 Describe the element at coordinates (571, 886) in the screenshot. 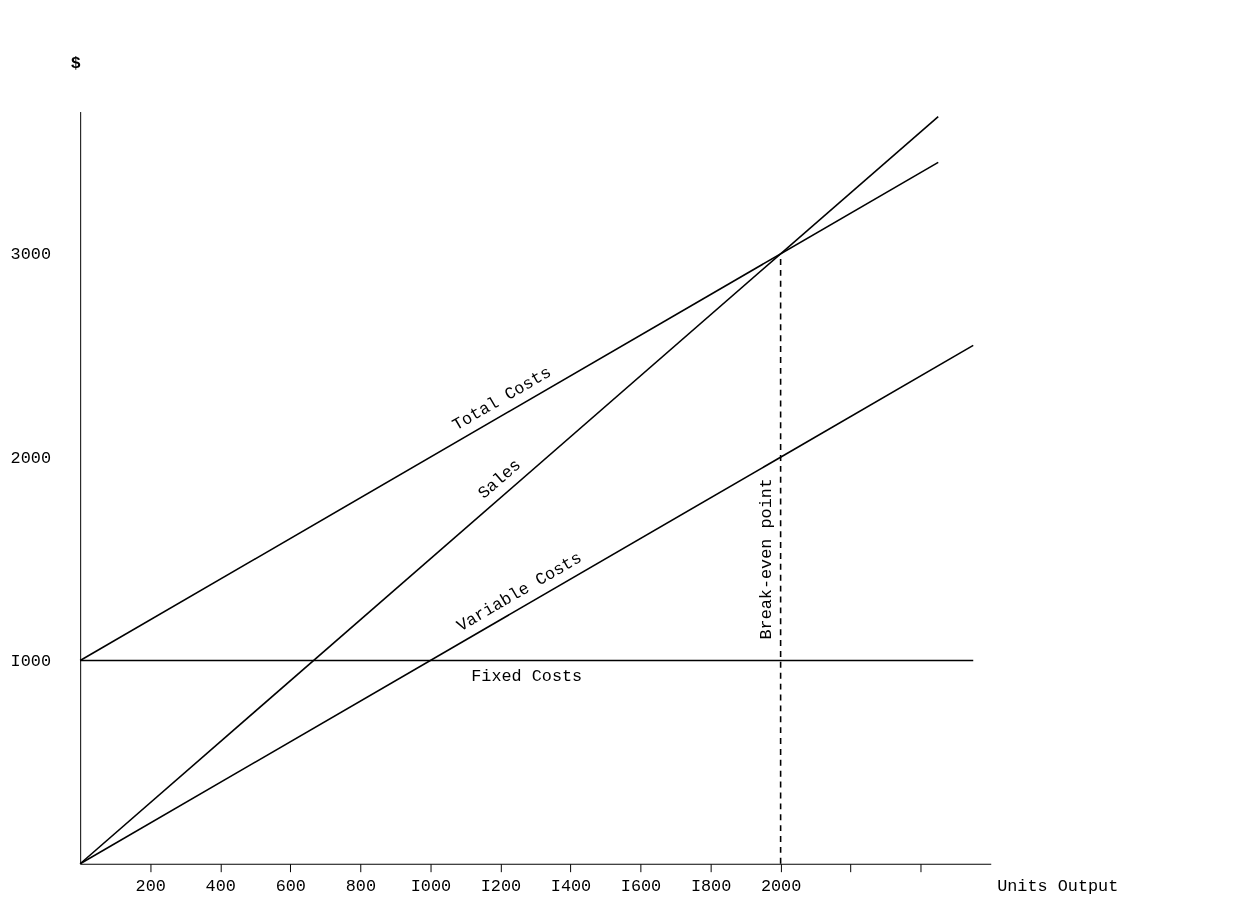

I see `x-tick-label: I400` at that location.